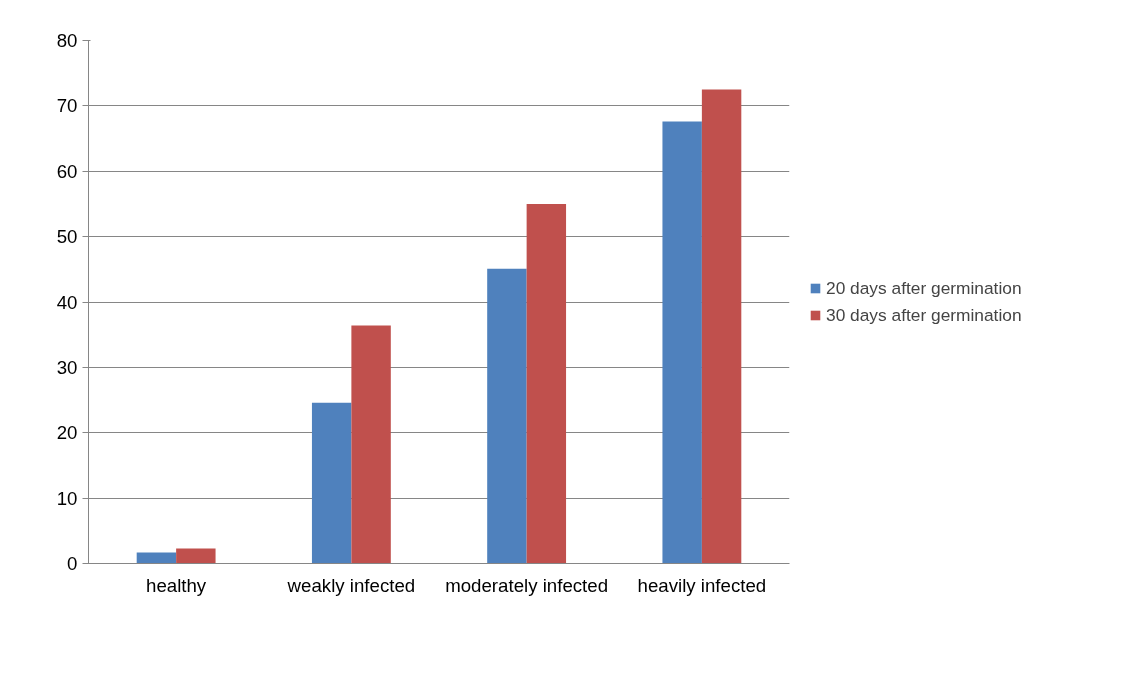 This screenshot has width=1146, height=677. What do you see at coordinates (67, 302) in the screenshot?
I see `y-tick-label: 40` at bounding box center [67, 302].